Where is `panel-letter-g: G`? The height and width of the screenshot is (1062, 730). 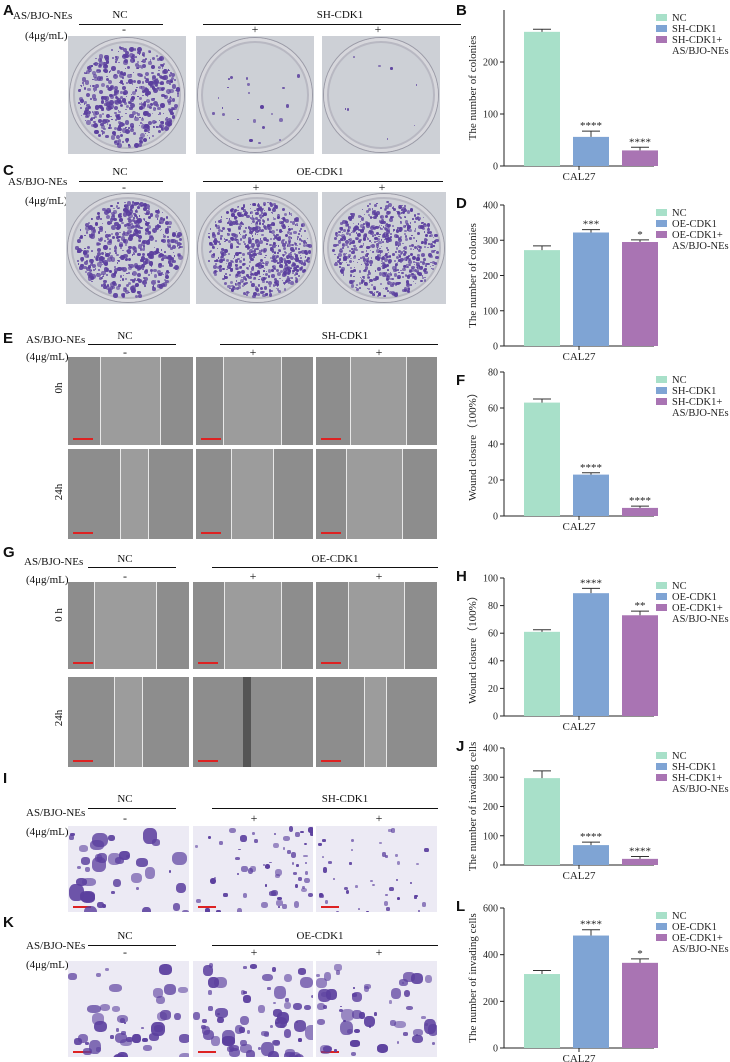
panel-letter-g: G is located at coordinates (9, 552).